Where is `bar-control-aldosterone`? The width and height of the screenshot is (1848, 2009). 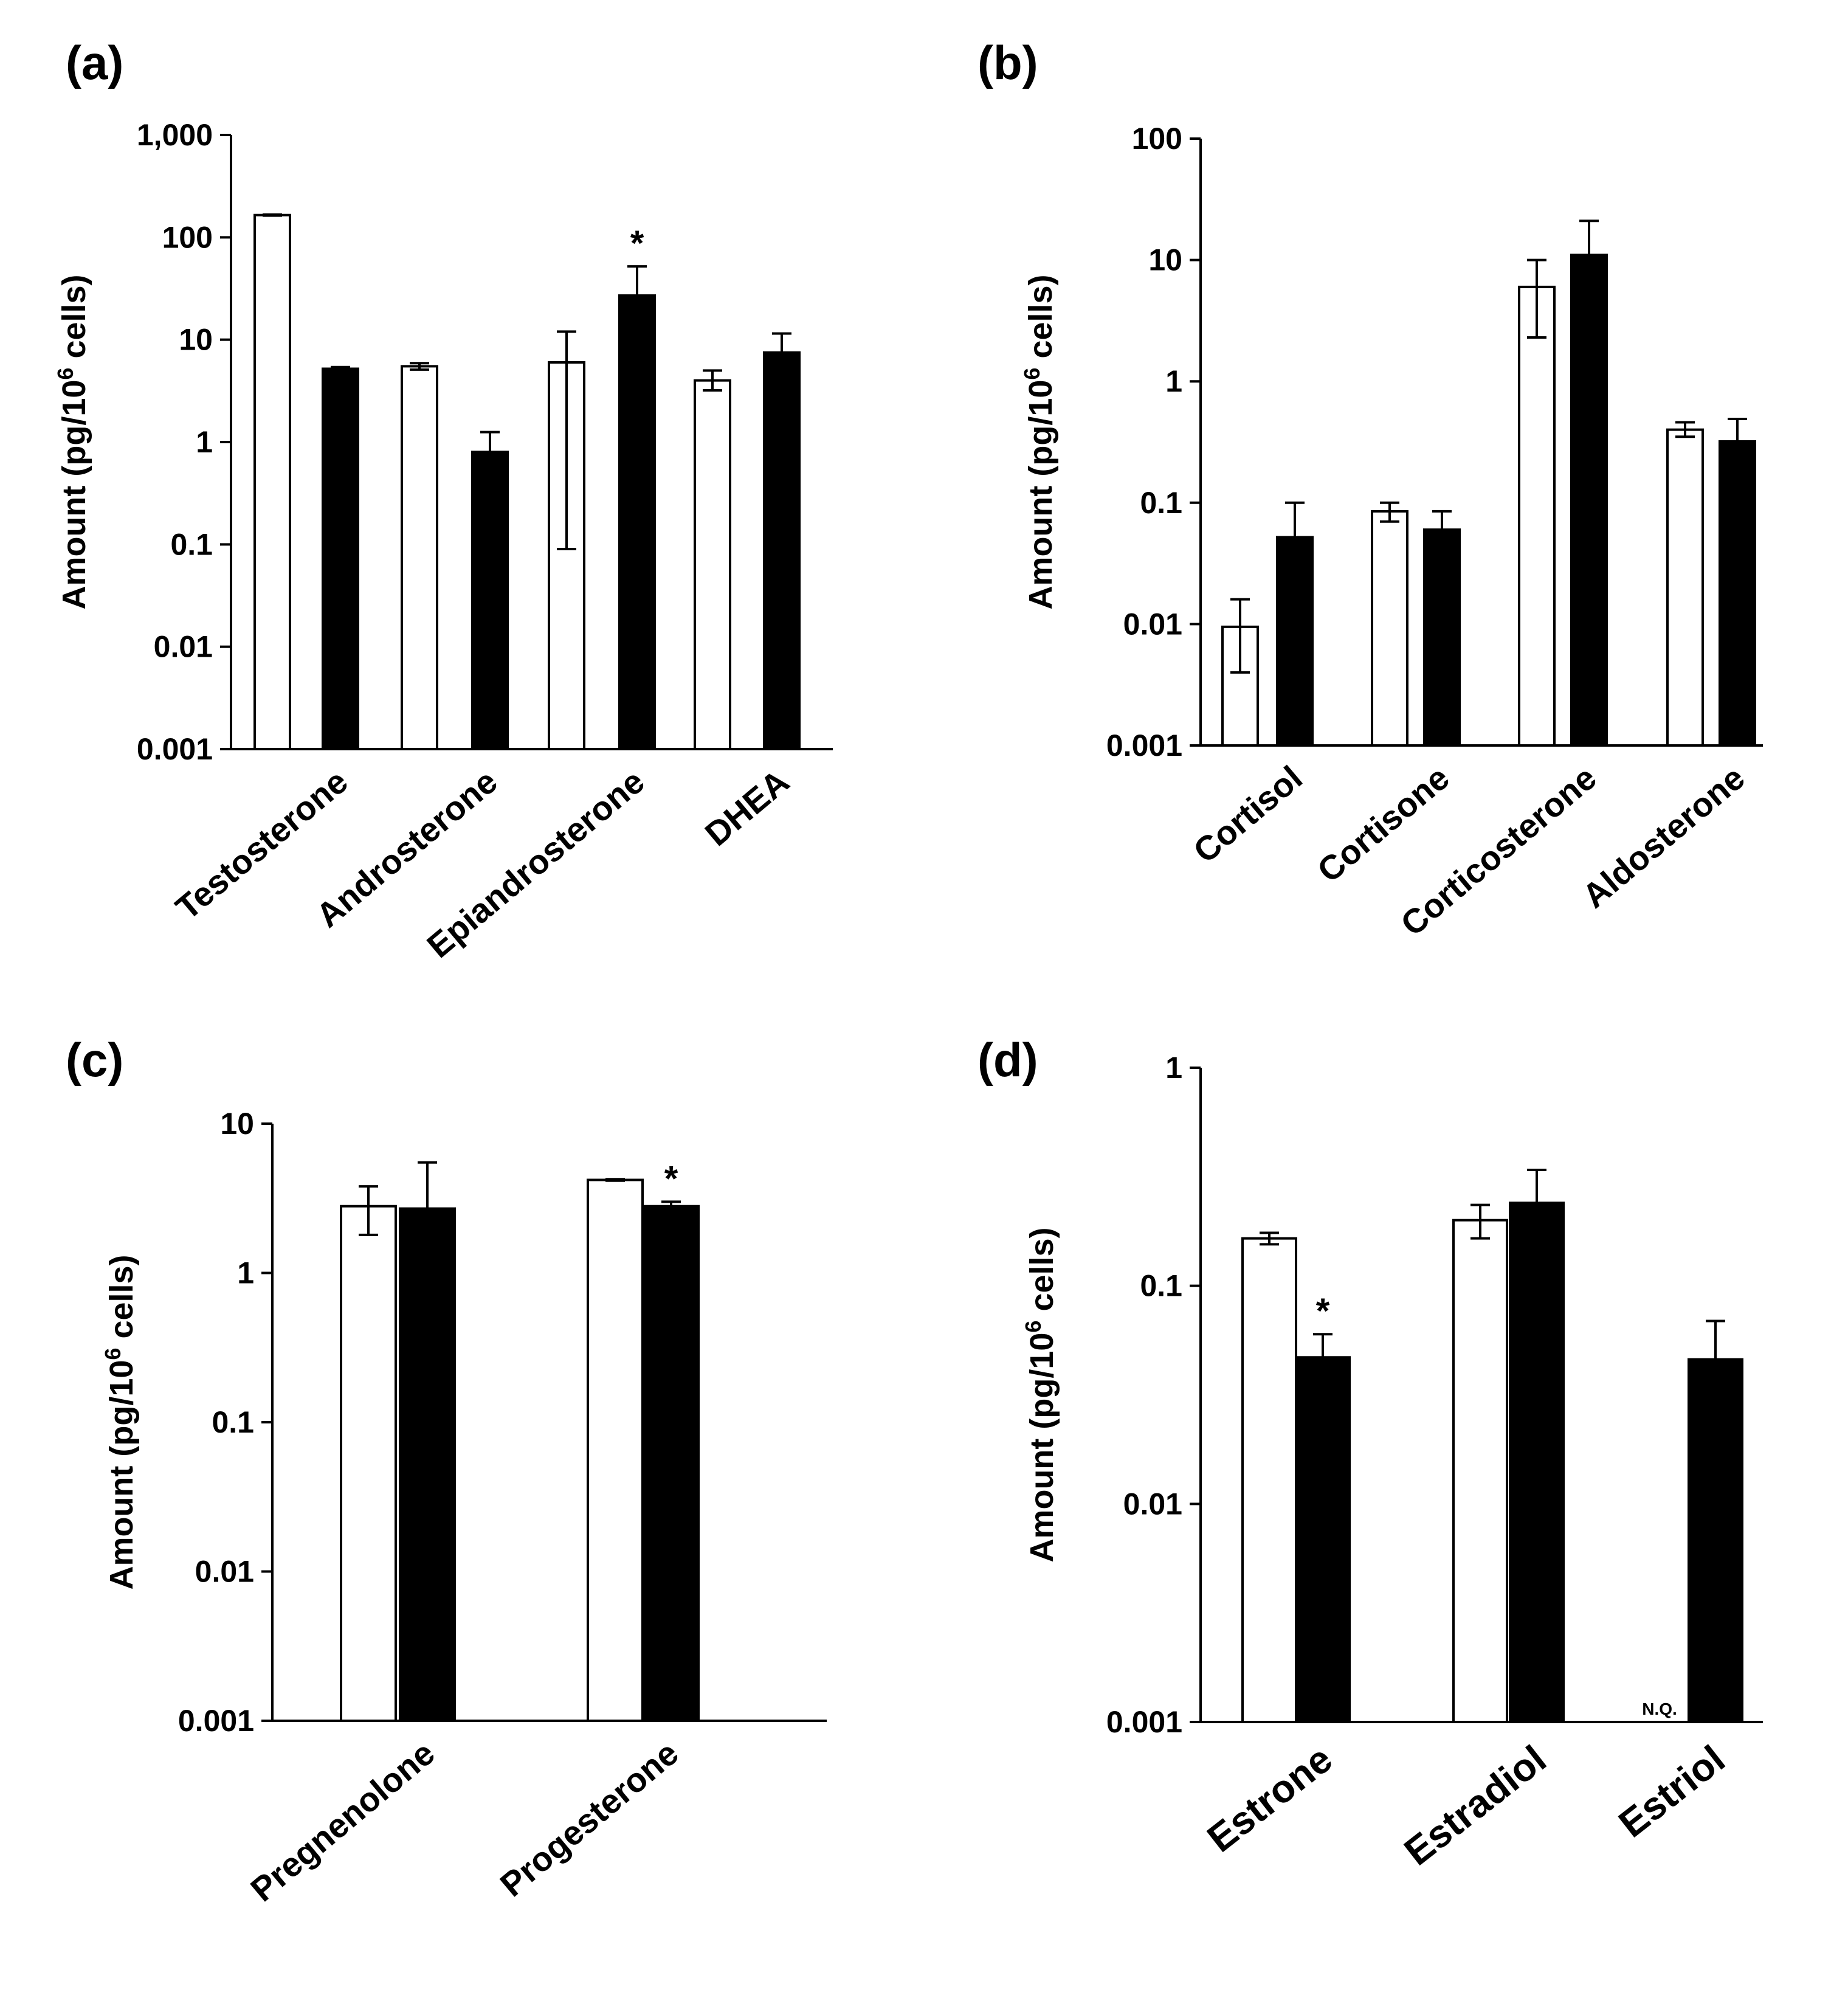 bar-control-aldosterone is located at coordinates (1685, 588).